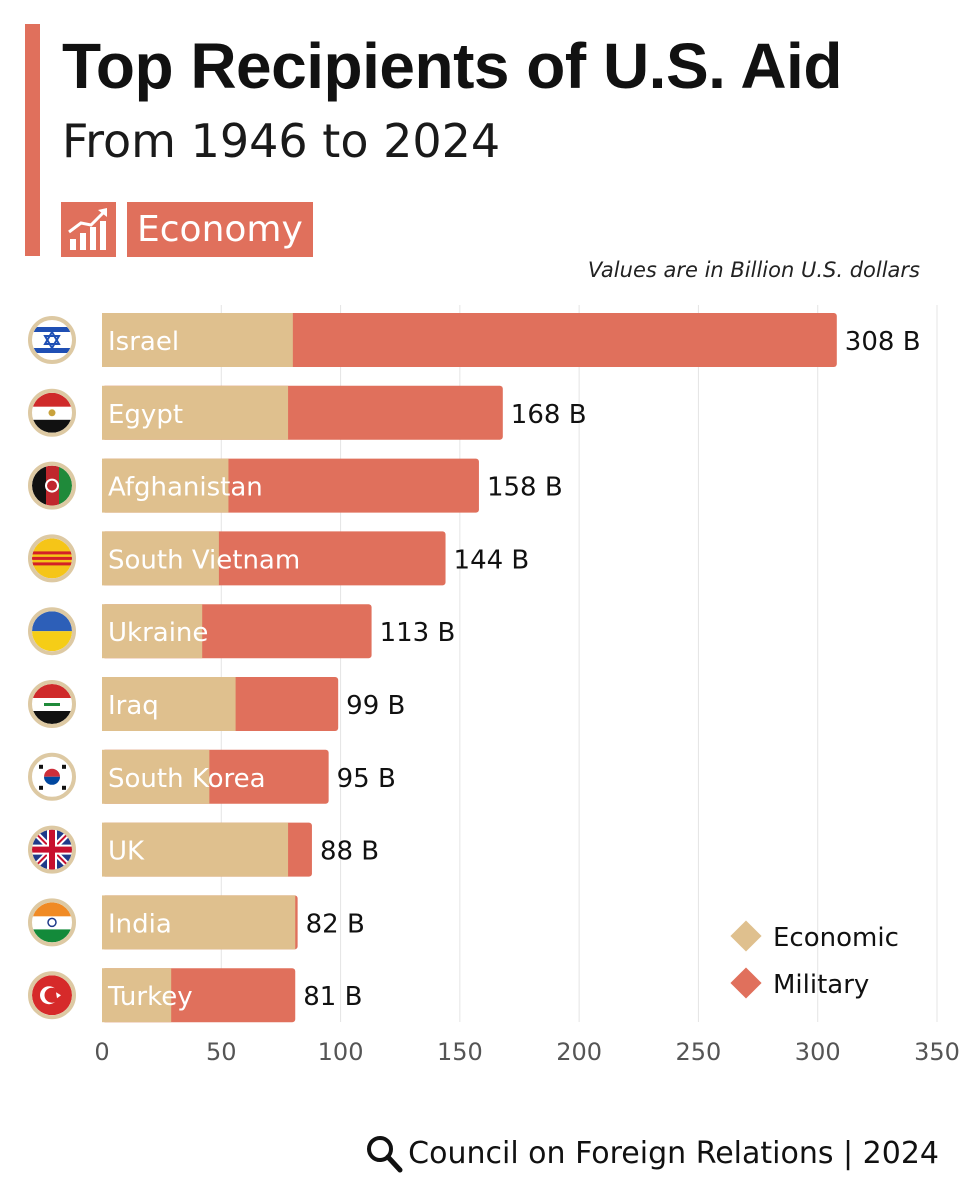 This screenshot has height=1200, width=963. I want to click on bar-value-label: 95 B, so click(366, 779).